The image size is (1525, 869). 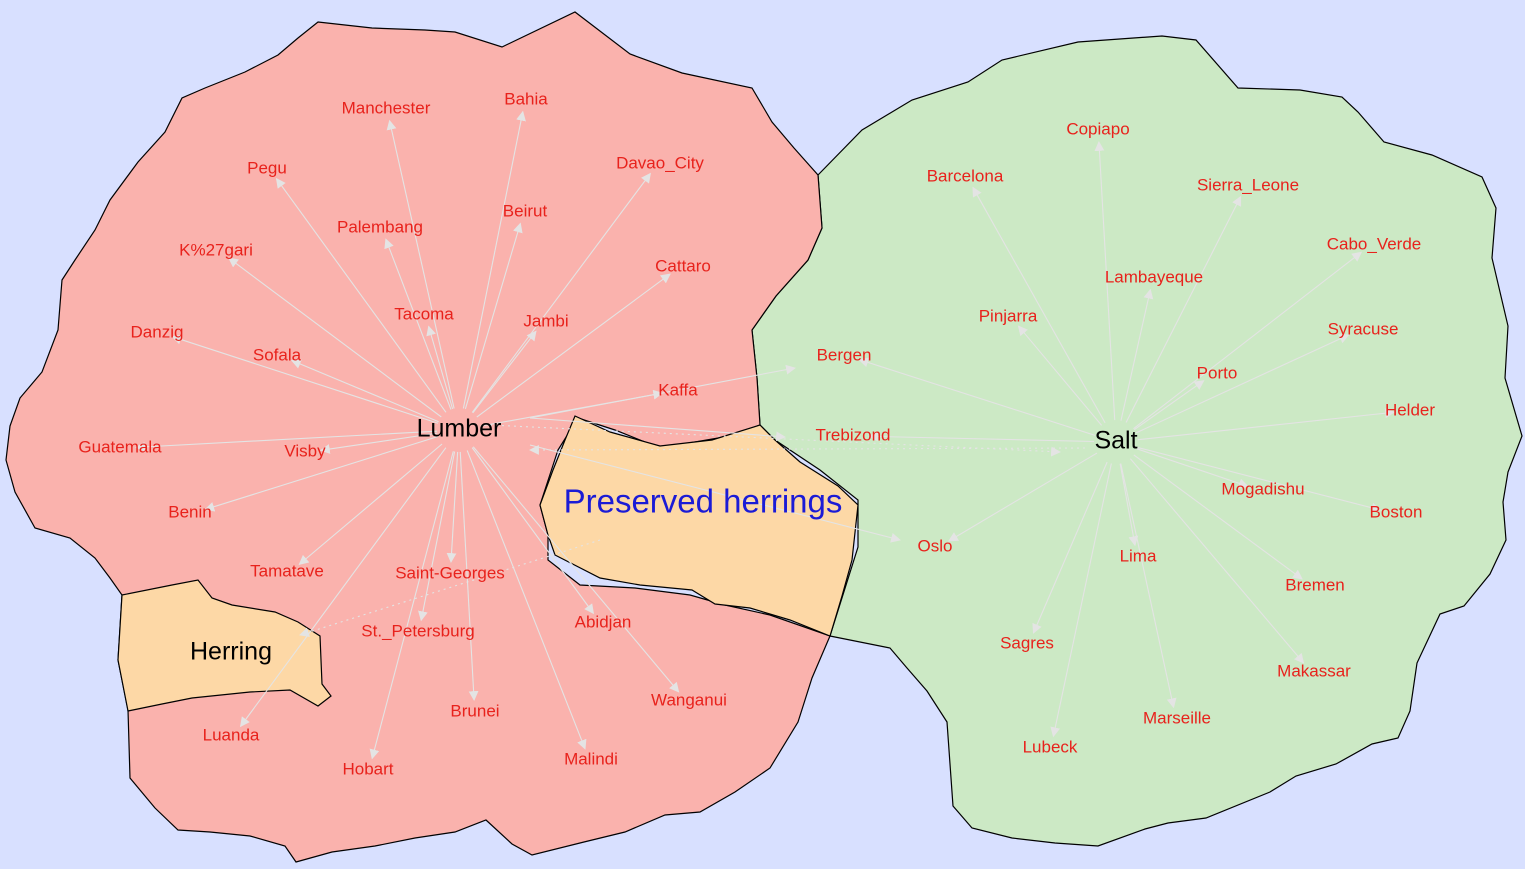 I want to click on lumber-city-label: K%27gari, so click(x=216, y=249).